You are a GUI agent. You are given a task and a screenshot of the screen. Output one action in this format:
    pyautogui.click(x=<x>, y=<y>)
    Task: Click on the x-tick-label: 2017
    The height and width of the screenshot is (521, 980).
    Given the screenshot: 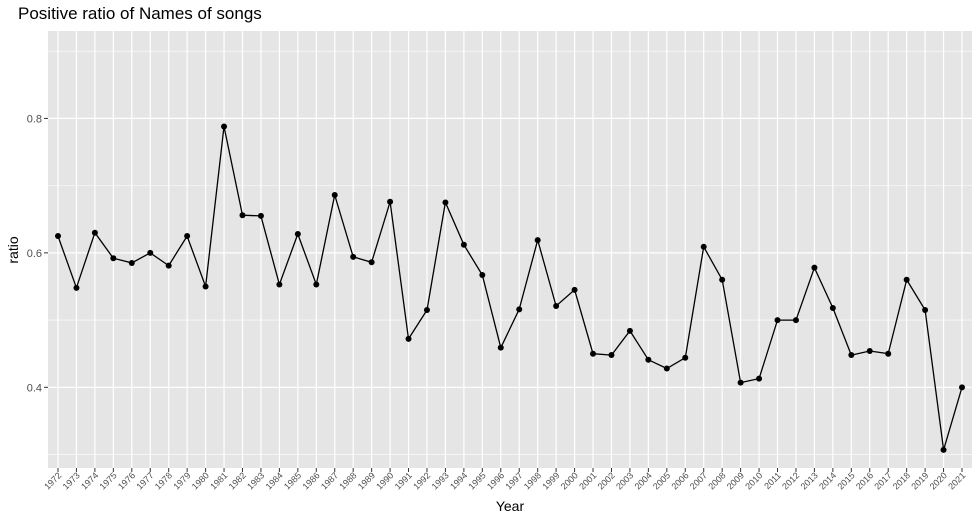 What is the action you would take?
    pyautogui.click(x=882, y=480)
    